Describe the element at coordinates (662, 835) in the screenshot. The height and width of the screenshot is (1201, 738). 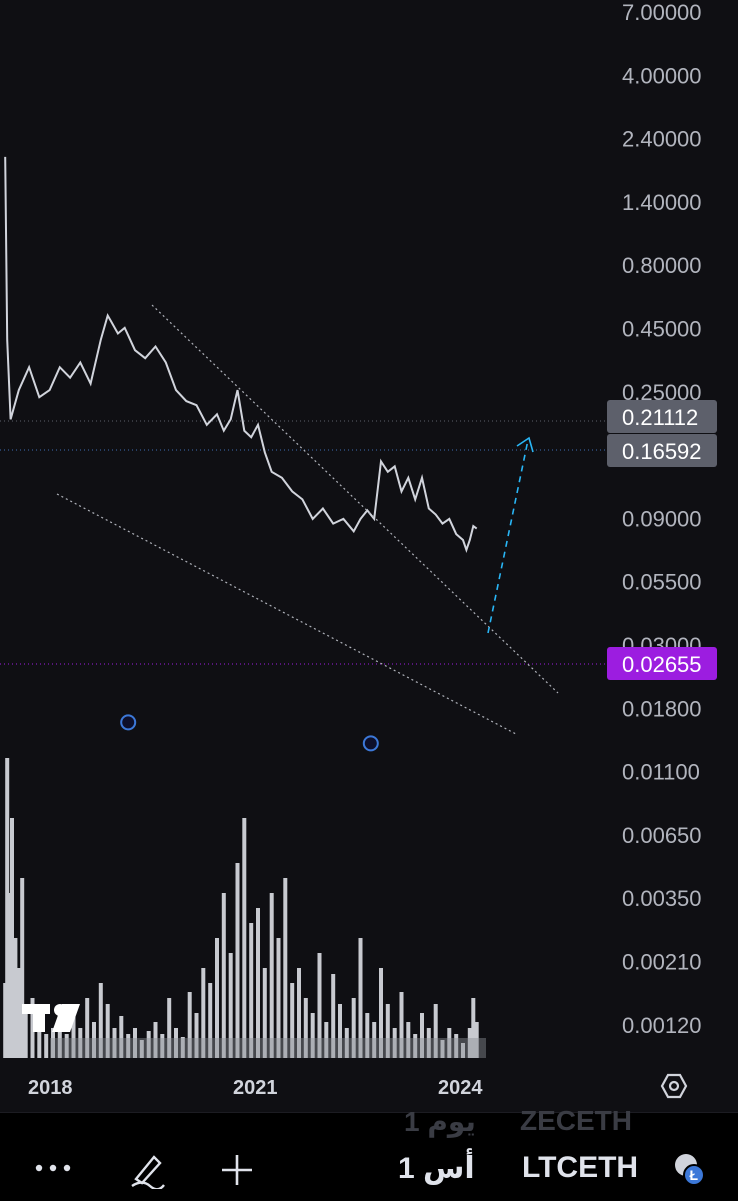
I see `y-tick-label: 0.00650` at that location.